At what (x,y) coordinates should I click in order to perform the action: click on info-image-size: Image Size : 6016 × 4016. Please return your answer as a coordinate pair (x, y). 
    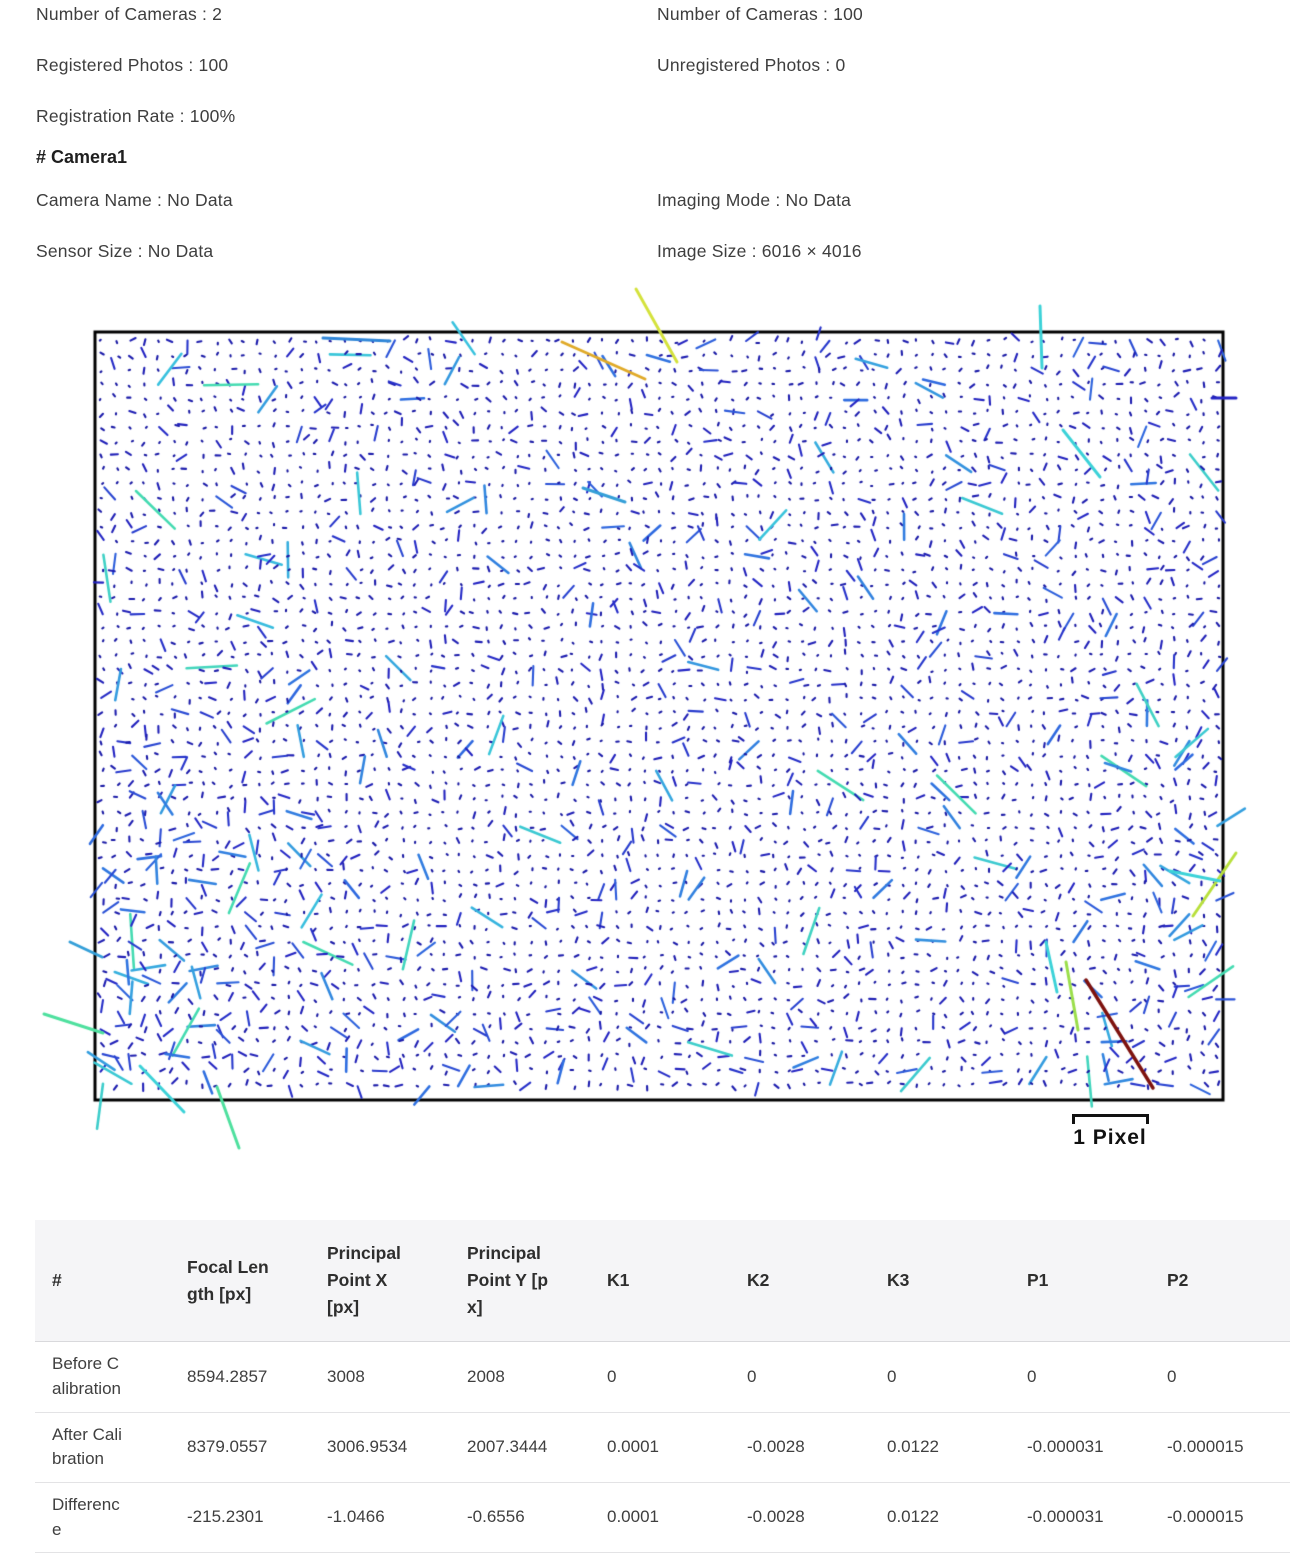
    Looking at the image, I should click on (759, 251).